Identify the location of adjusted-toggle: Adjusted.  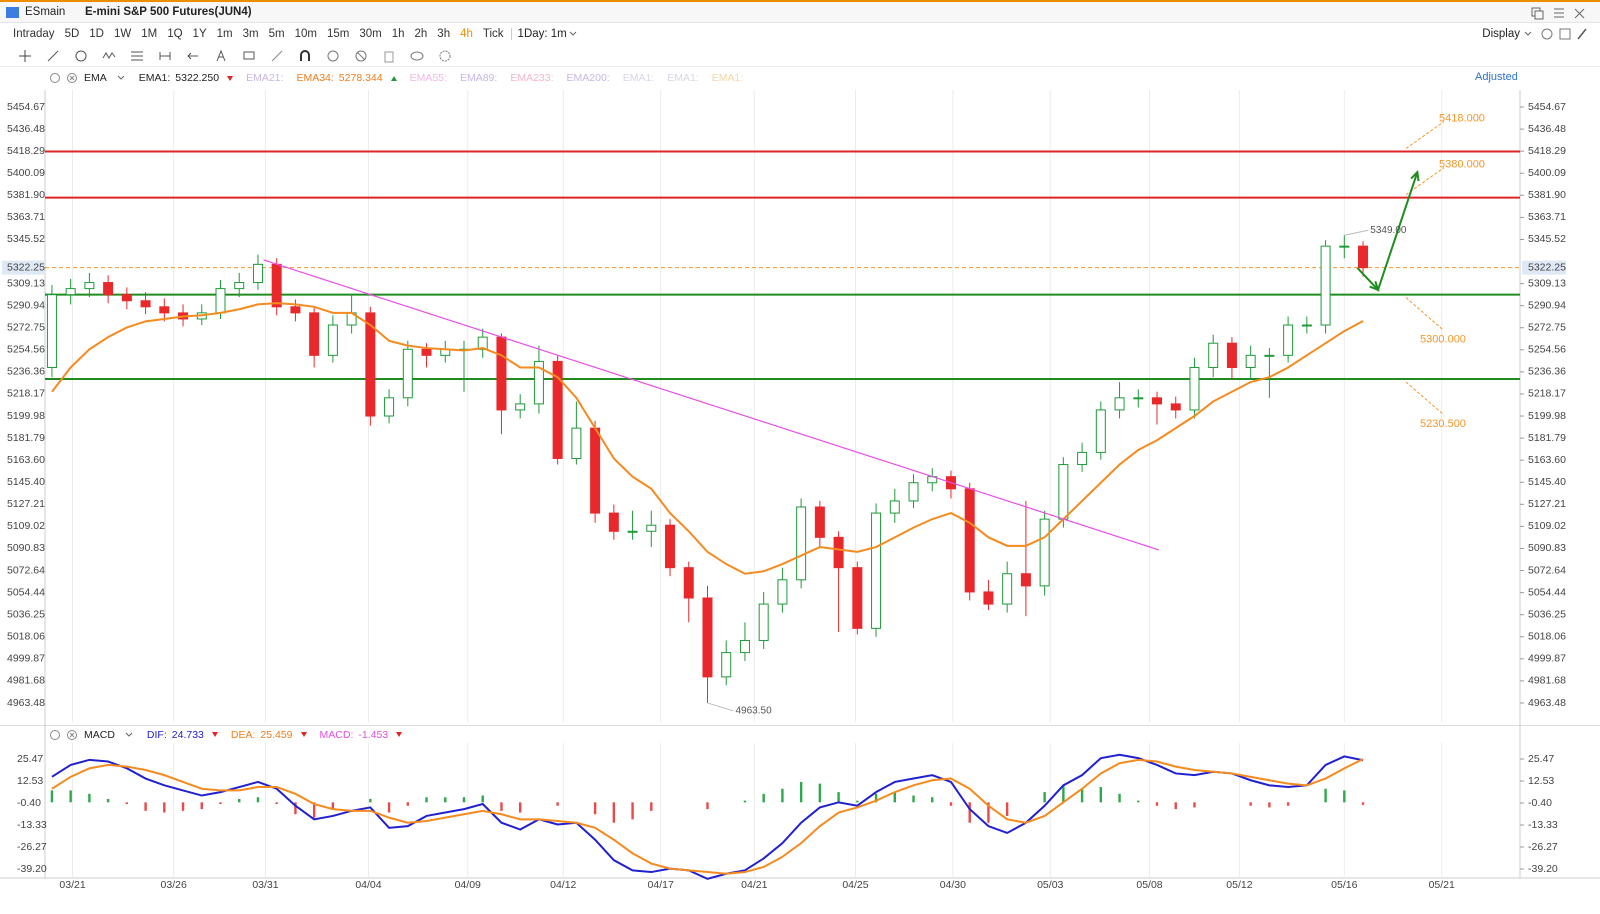
(1496, 77).